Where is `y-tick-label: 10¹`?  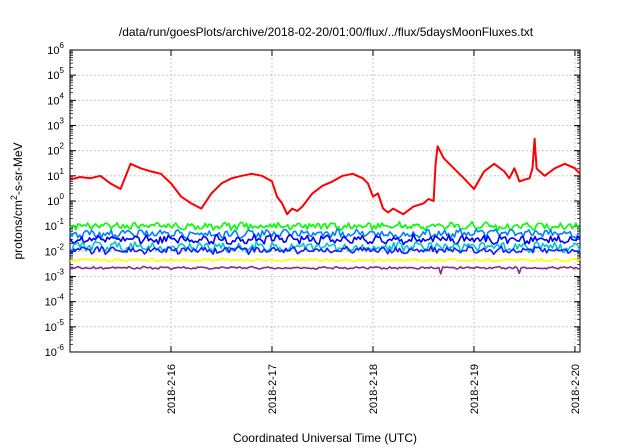
y-tick-label: 10¹ is located at coordinates (55, 175).